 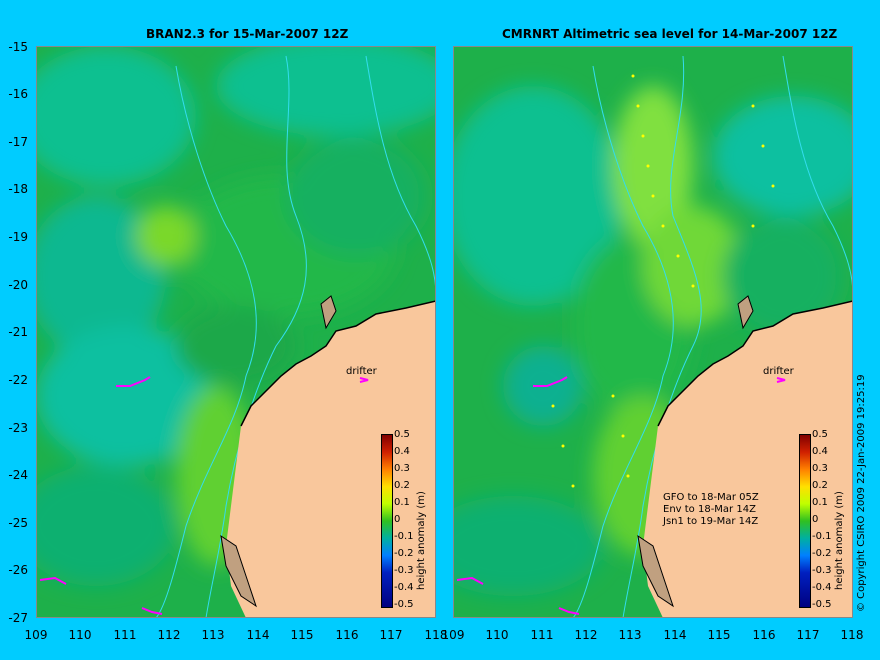 I want to click on legend-line: Env to 18-Mar 14Z, so click(x=709, y=509).